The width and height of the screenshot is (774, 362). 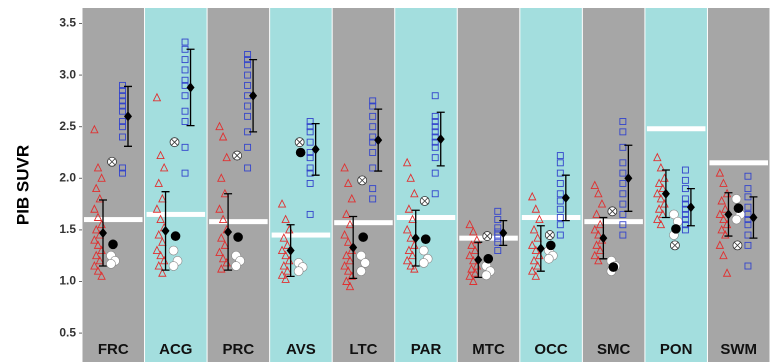 I want to click on y-tick-label: 2.5, so click(x=67, y=126).